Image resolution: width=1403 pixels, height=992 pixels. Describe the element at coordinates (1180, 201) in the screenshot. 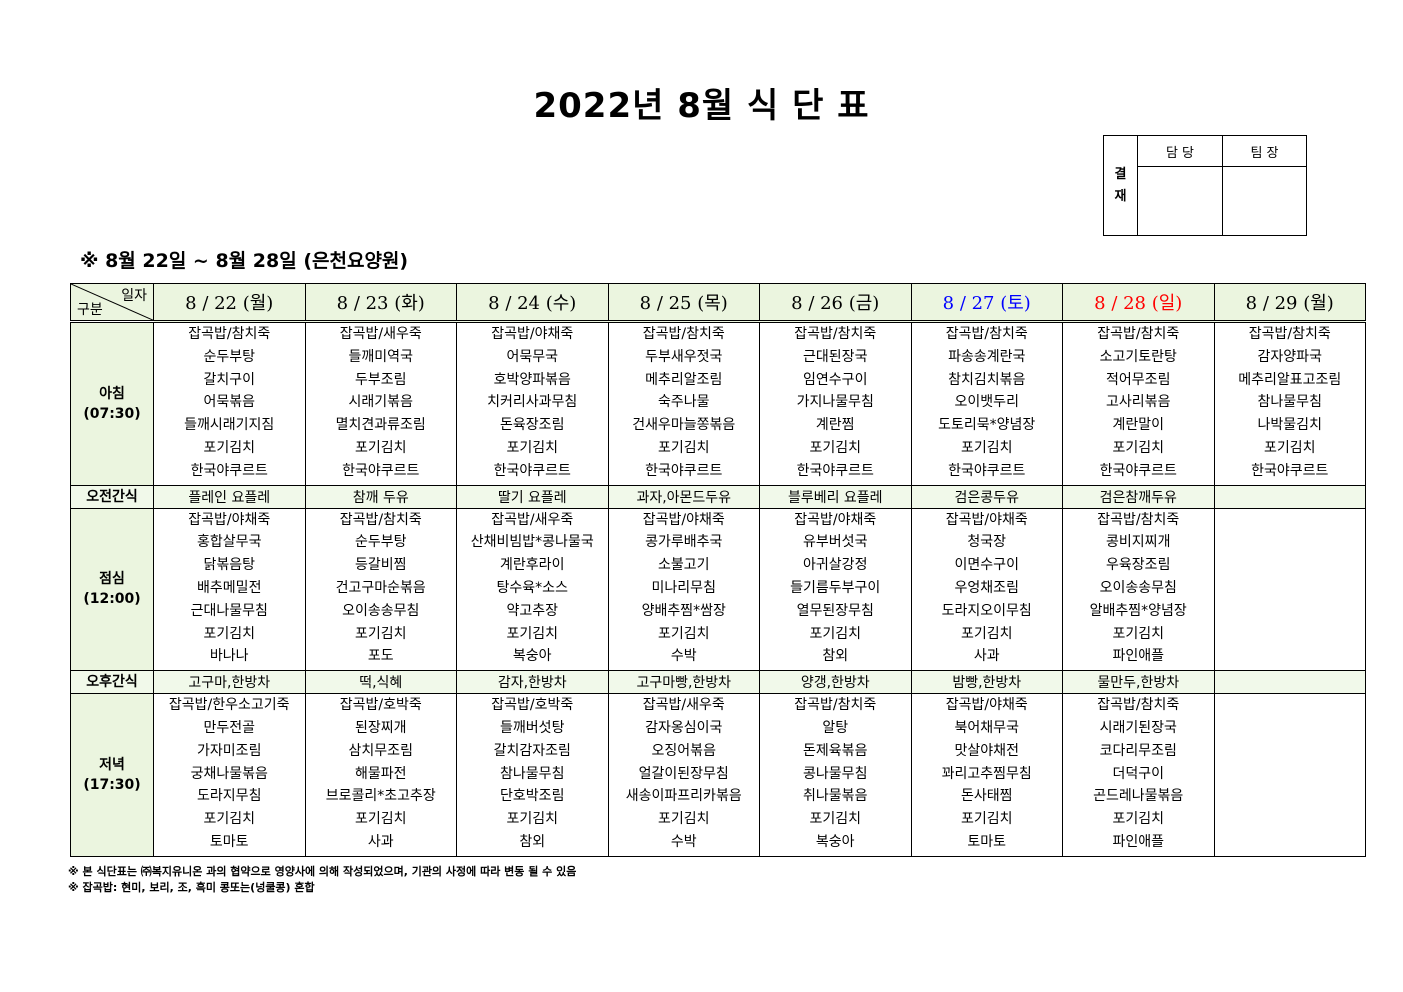

I see `approval-sign-staff` at that location.